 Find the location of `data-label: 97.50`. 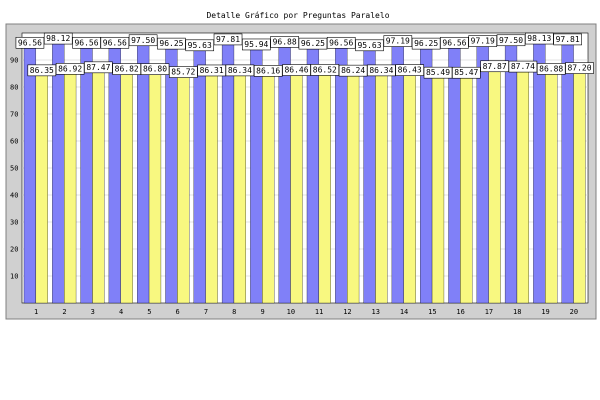

data-label: 97.50 is located at coordinates (143, 40).